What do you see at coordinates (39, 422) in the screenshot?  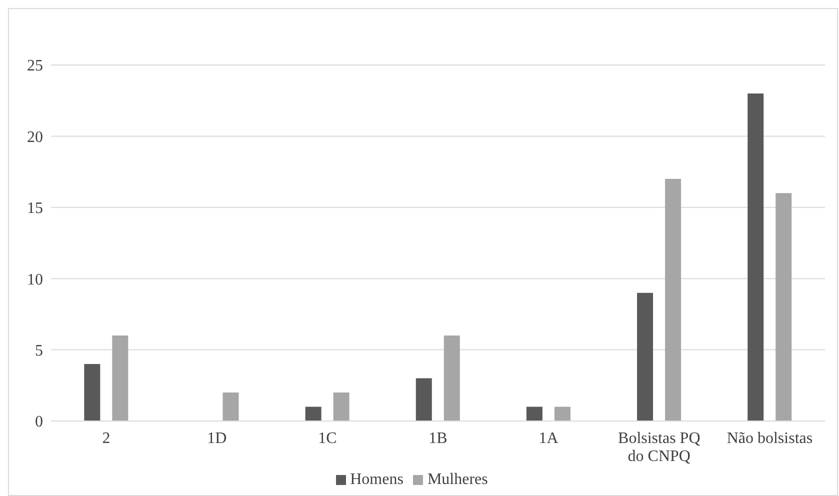 I see `y-tick-label: 0` at bounding box center [39, 422].